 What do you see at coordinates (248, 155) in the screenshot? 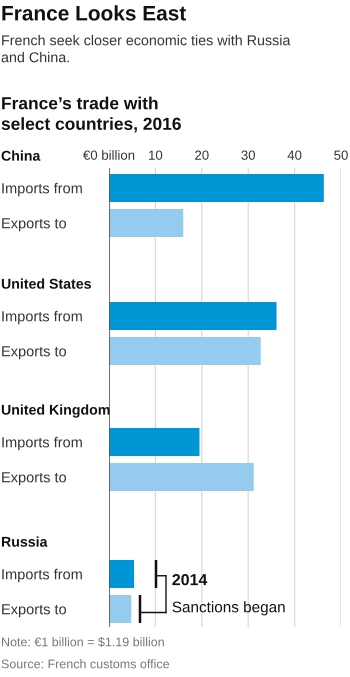
I see `x-tick-label: 30` at bounding box center [248, 155].